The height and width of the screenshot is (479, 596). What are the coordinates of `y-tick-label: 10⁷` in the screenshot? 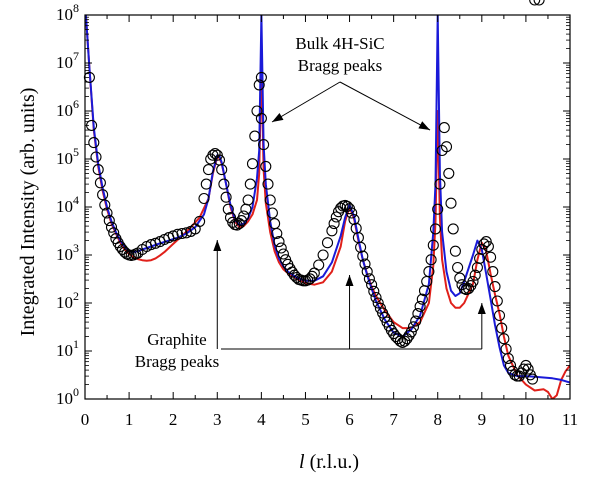 It's located at (67, 60).